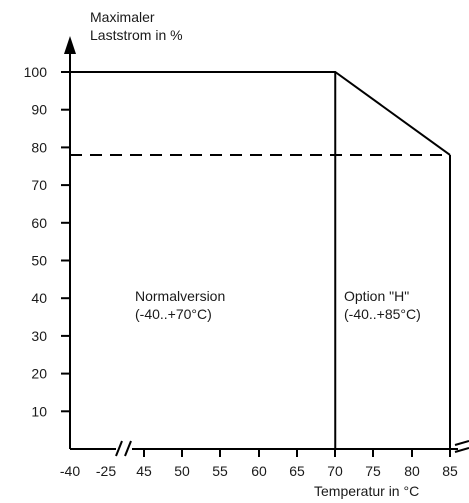 This screenshot has width=469, height=503. I want to click on series-line-solid, so click(260, 113).